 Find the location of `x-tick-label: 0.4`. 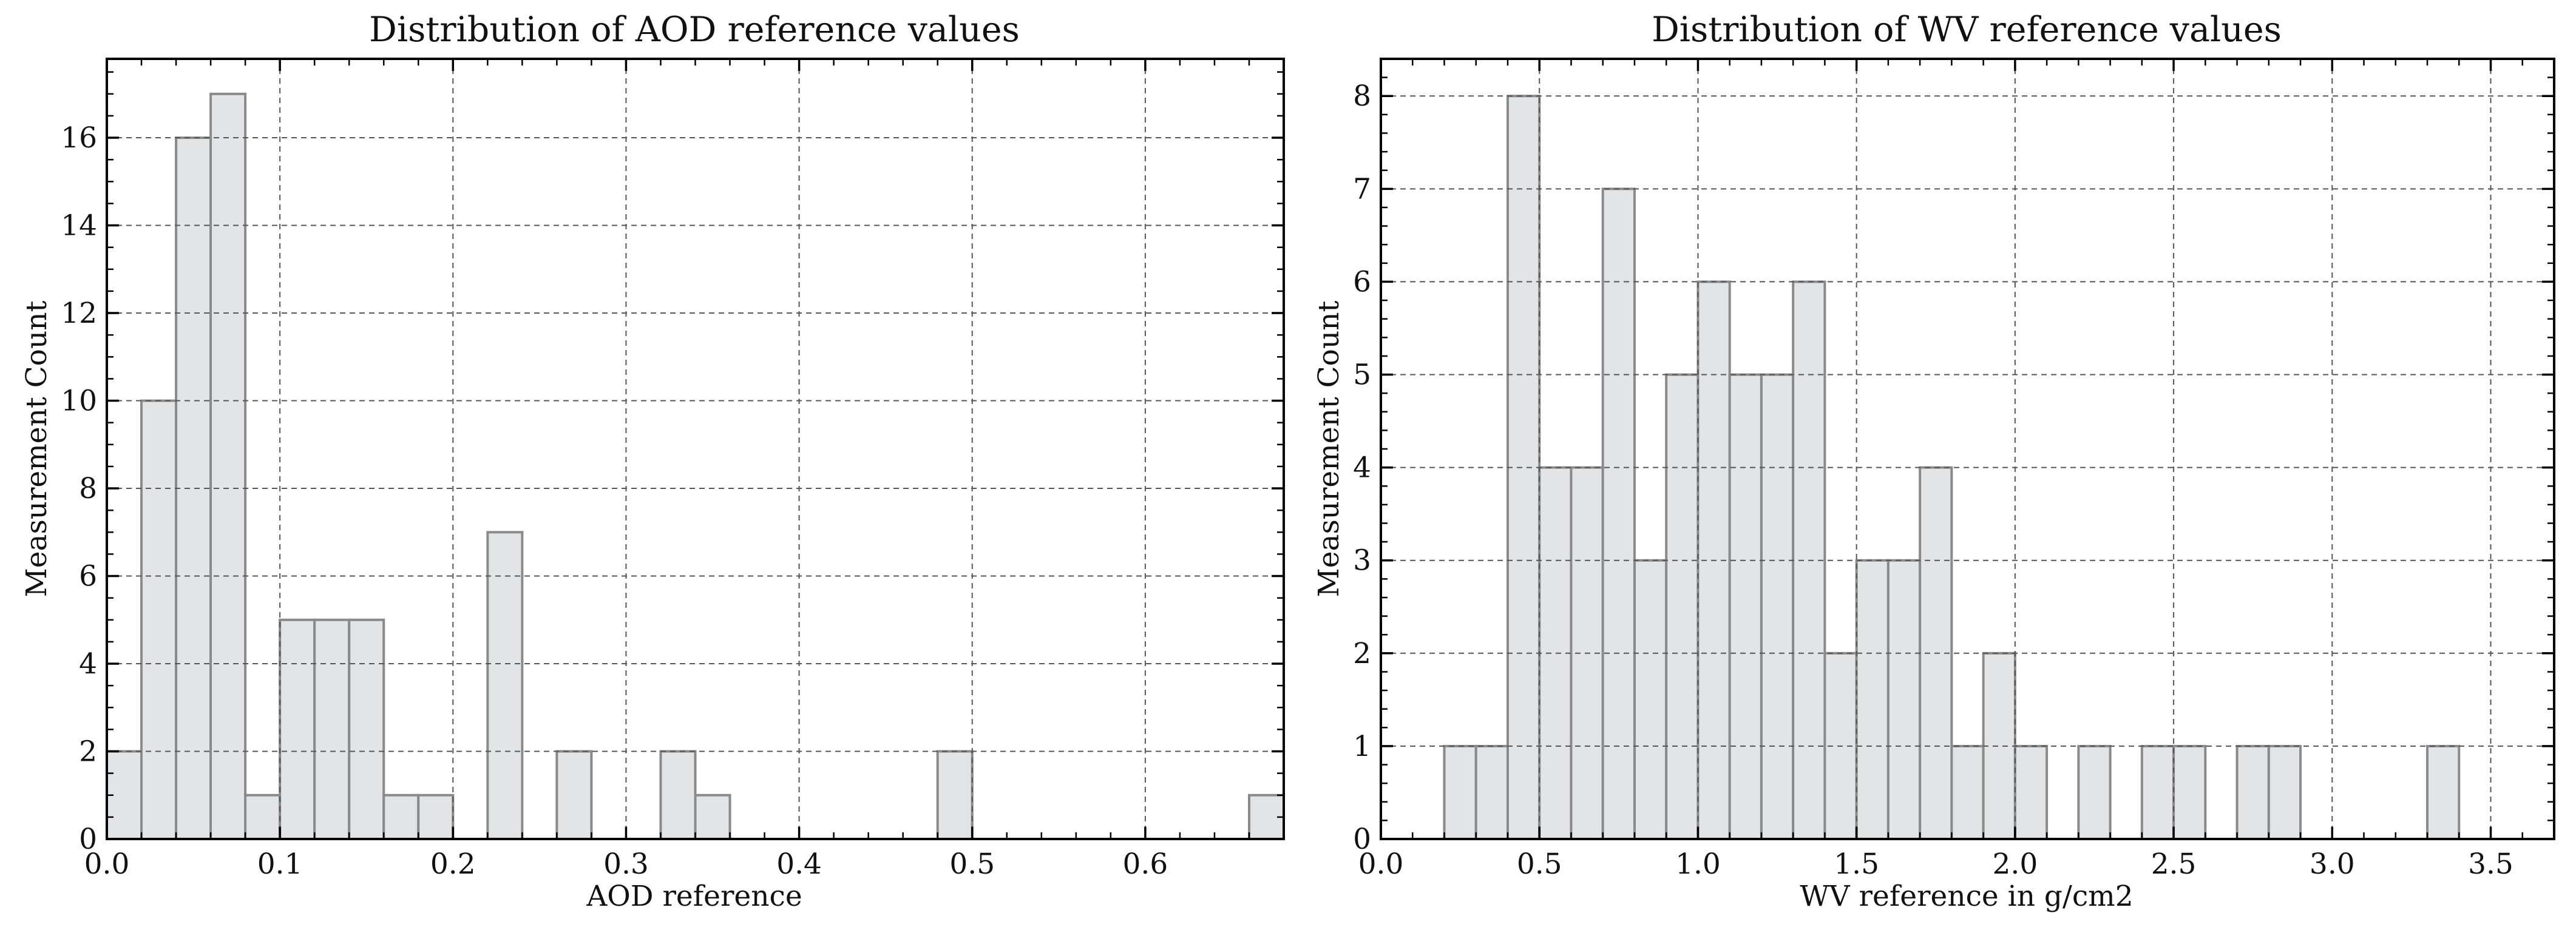

x-tick-label: 0.4 is located at coordinates (799, 864).